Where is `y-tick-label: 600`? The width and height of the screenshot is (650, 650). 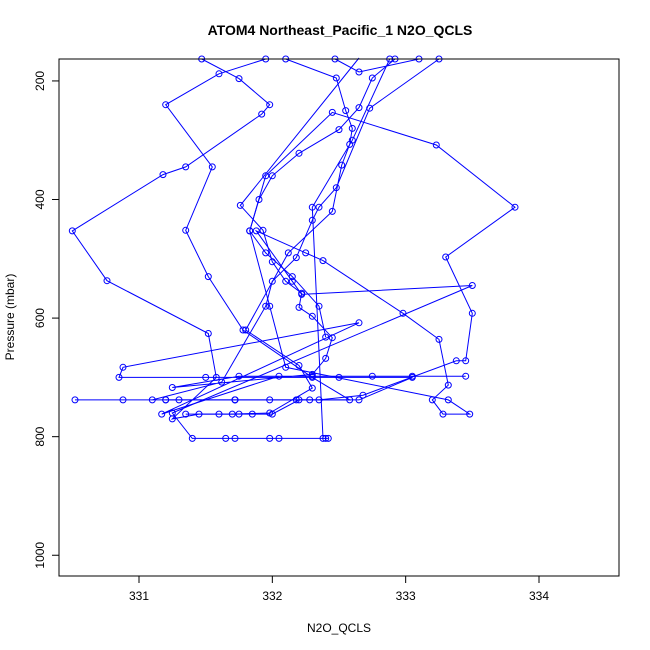
y-tick-label: 600 is located at coordinates (40, 318).